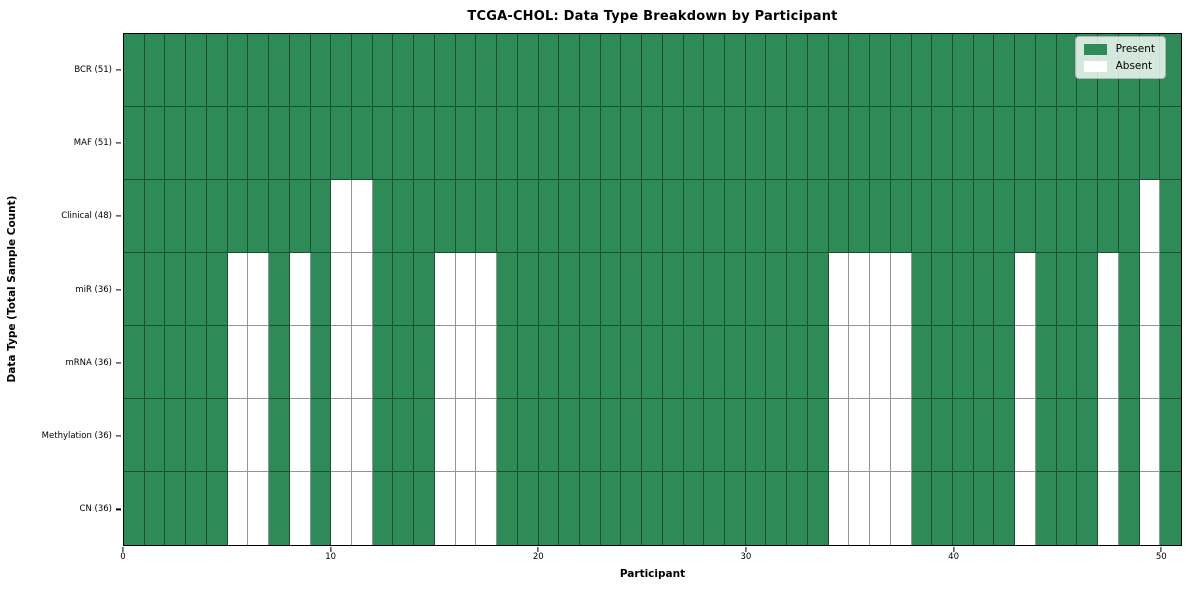 This screenshot has width=1200, height=600. I want to click on present-swatch-icon, so click(1095, 49).